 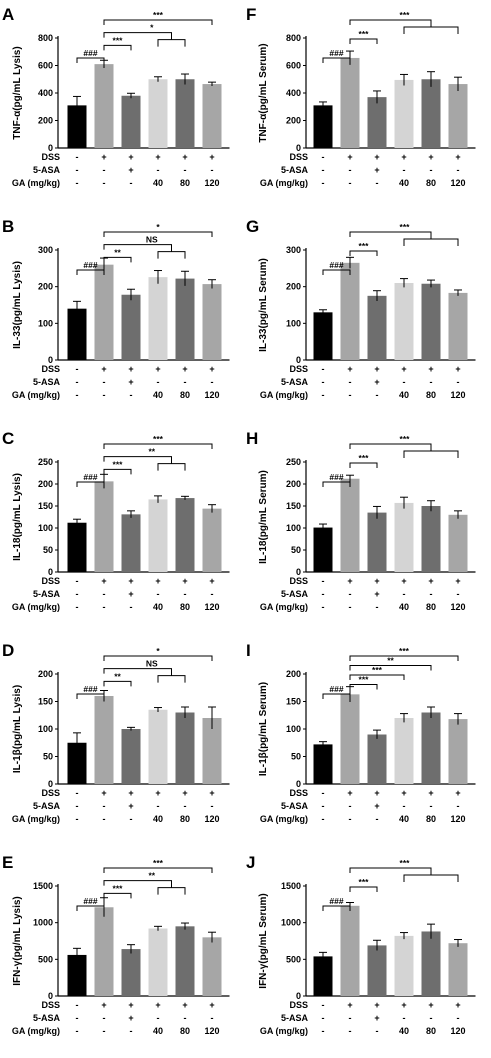 What do you see at coordinates (250, 862) in the screenshot?
I see `panel-letter: J` at bounding box center [250, 862].